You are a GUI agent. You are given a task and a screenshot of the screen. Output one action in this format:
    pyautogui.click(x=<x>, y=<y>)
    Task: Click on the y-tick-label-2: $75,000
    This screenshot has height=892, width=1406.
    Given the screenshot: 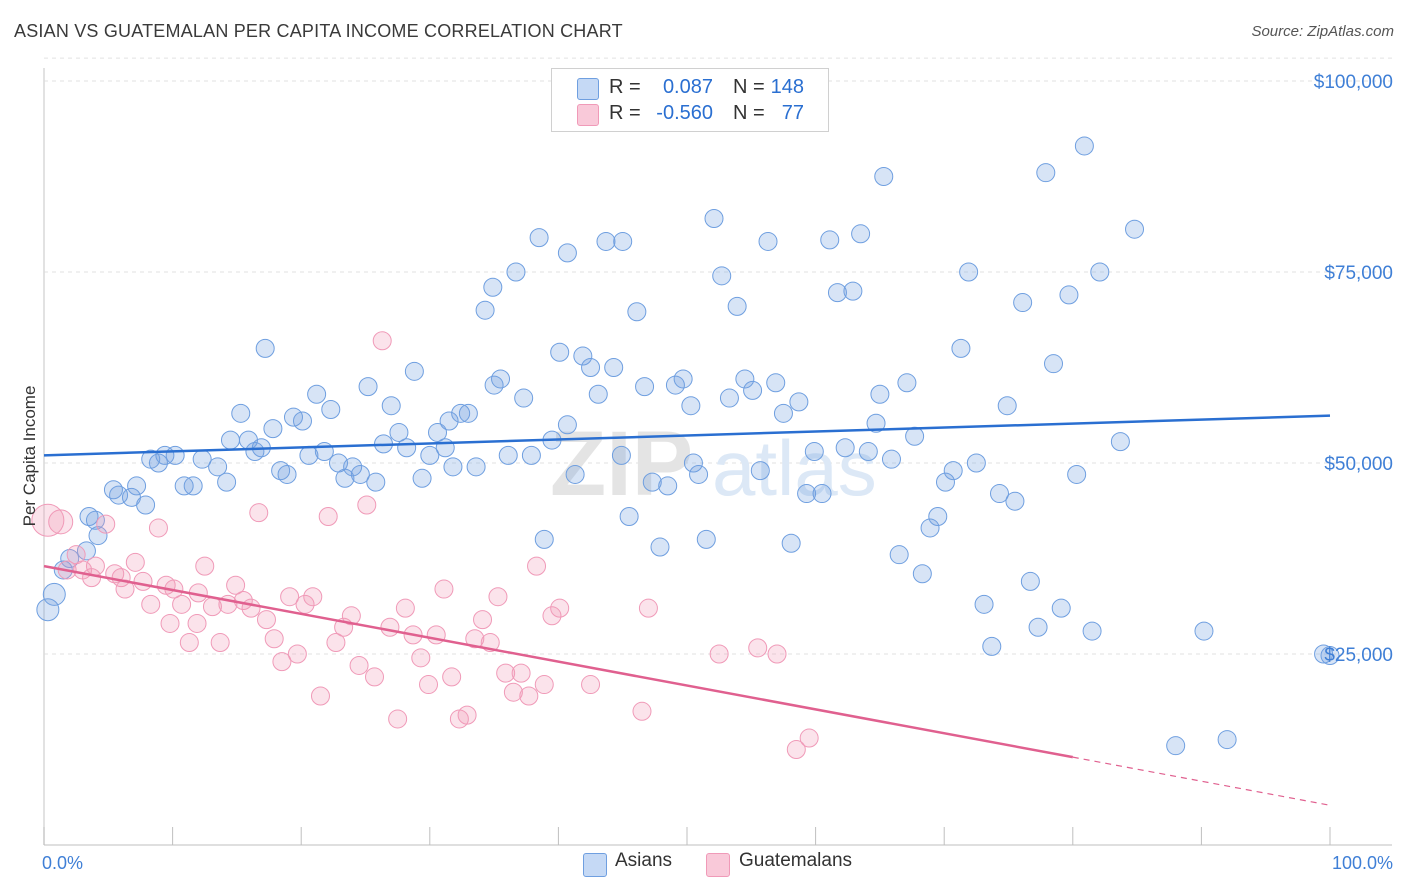 What is the action you would take?
    pyautogui.click(x=1358, y=273)
    